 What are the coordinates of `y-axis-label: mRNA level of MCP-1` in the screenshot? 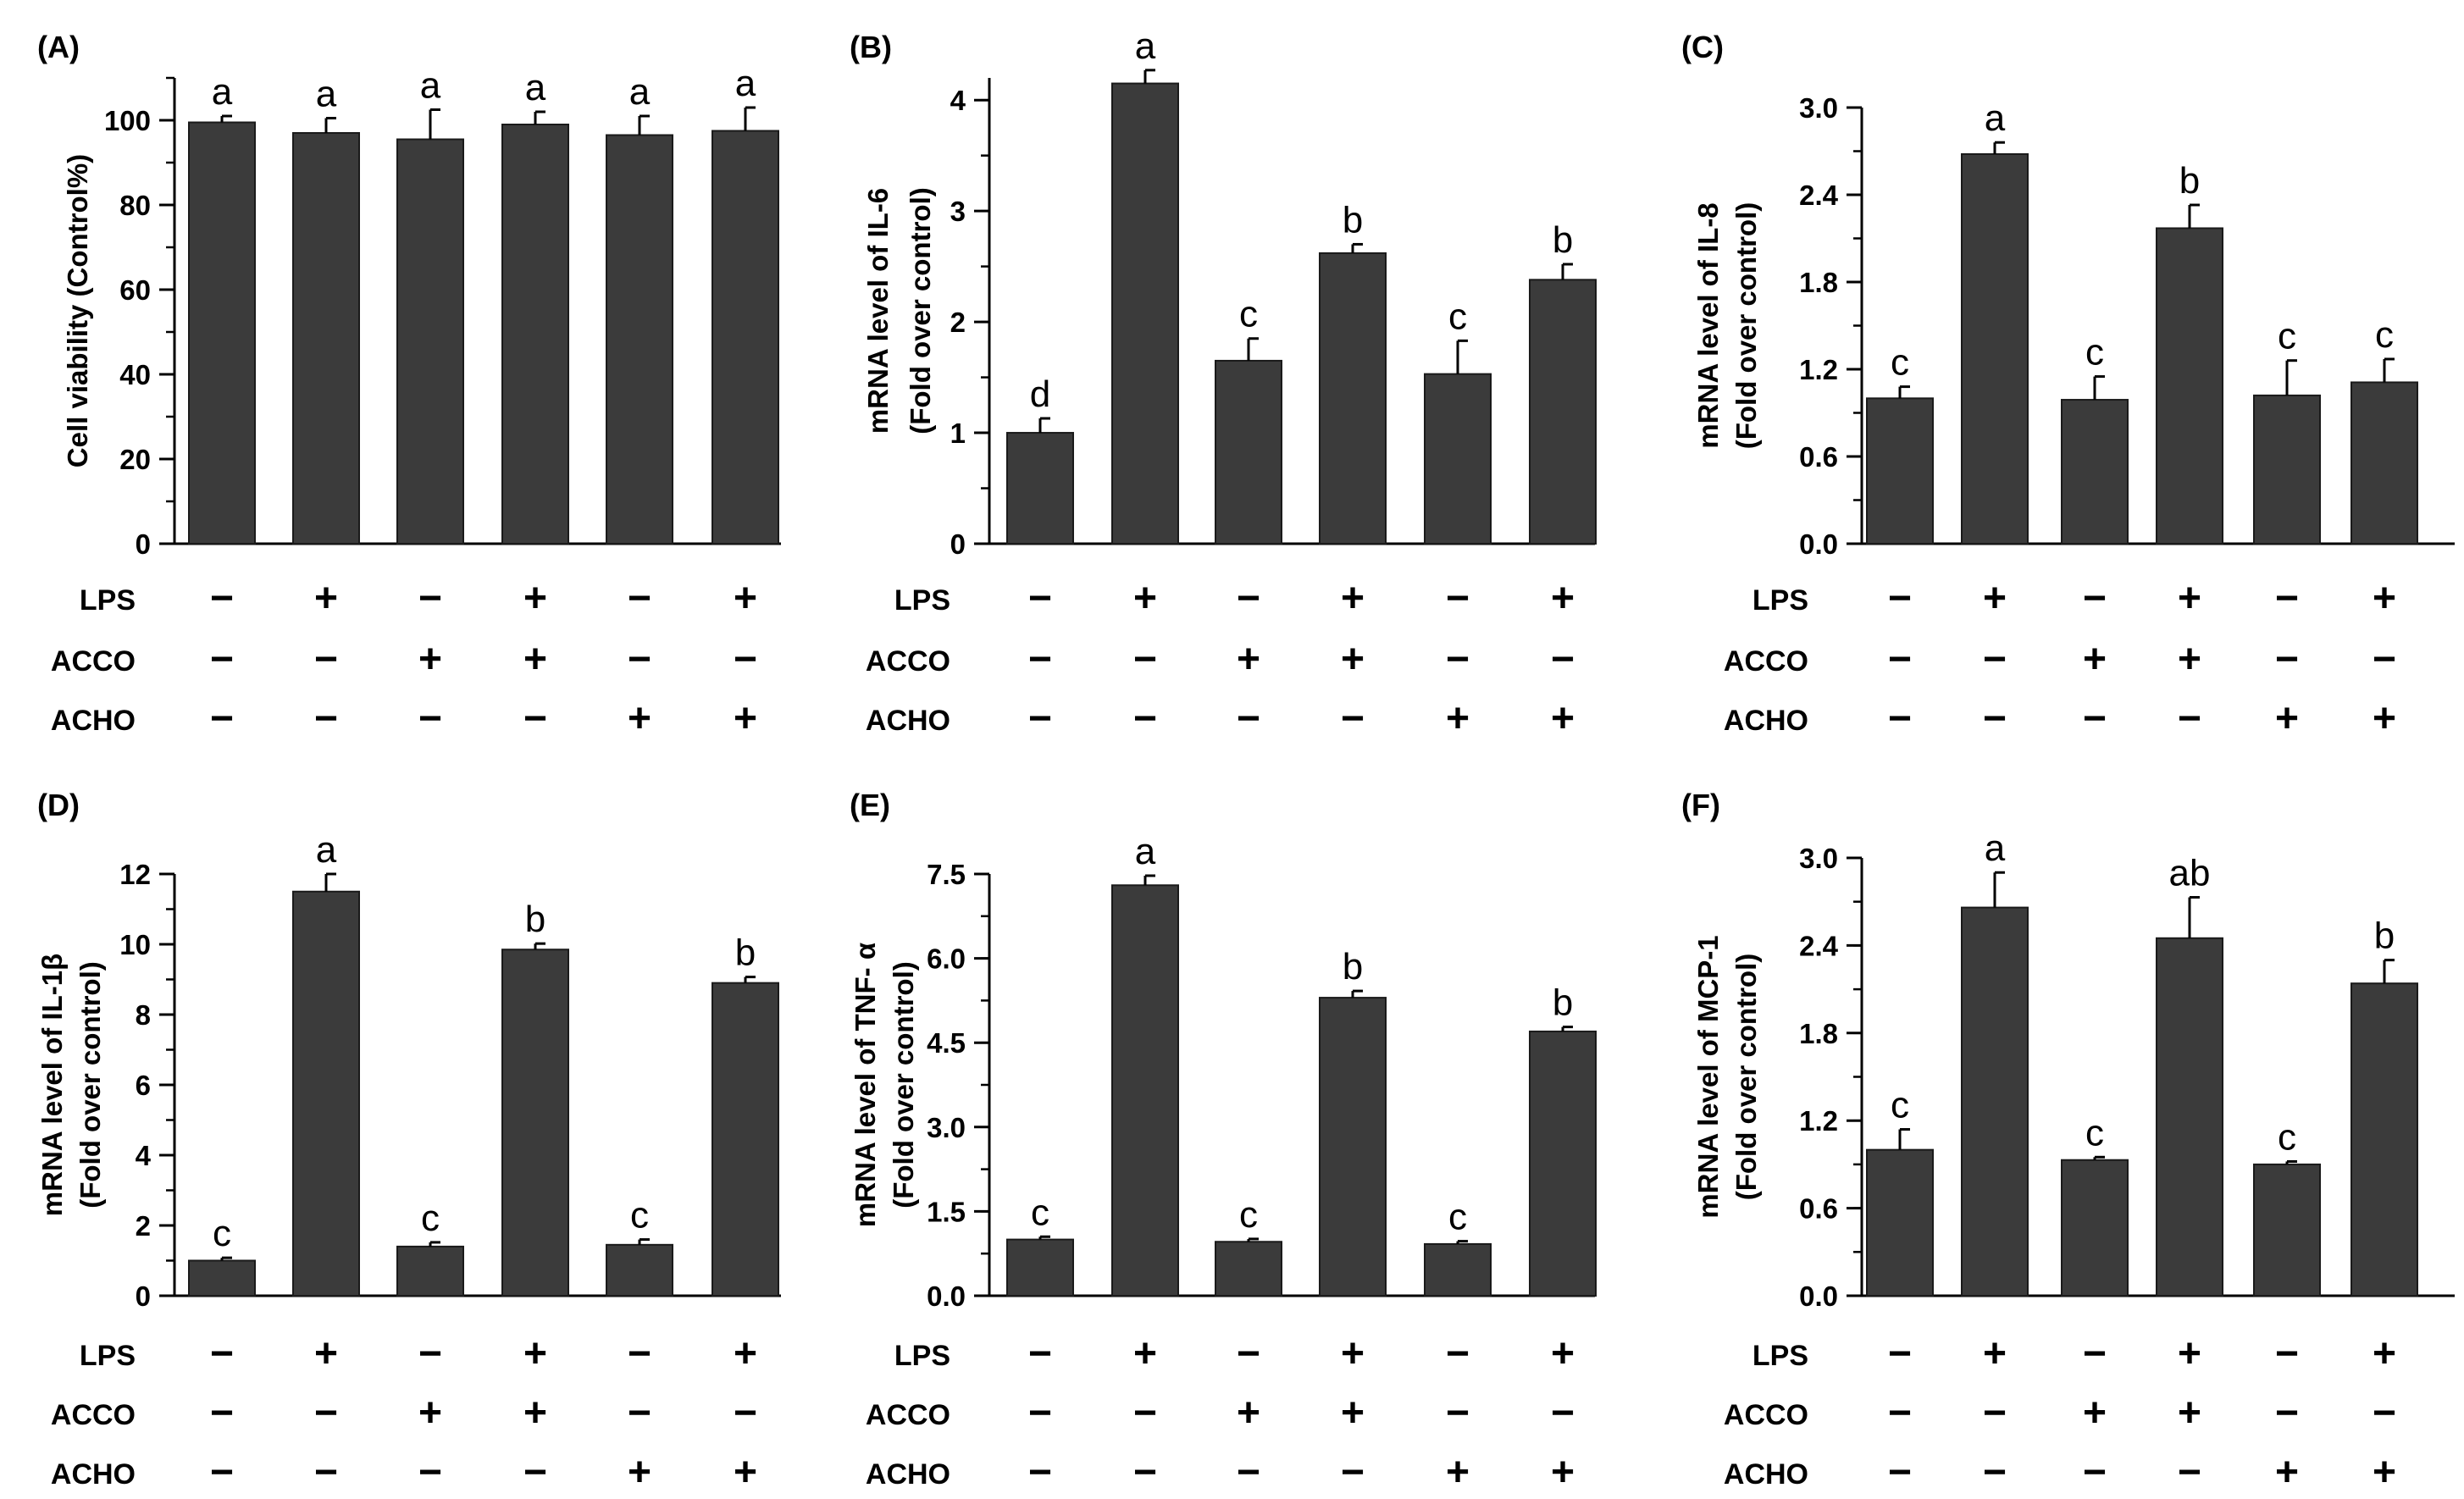 It's located at (1708, 1076).